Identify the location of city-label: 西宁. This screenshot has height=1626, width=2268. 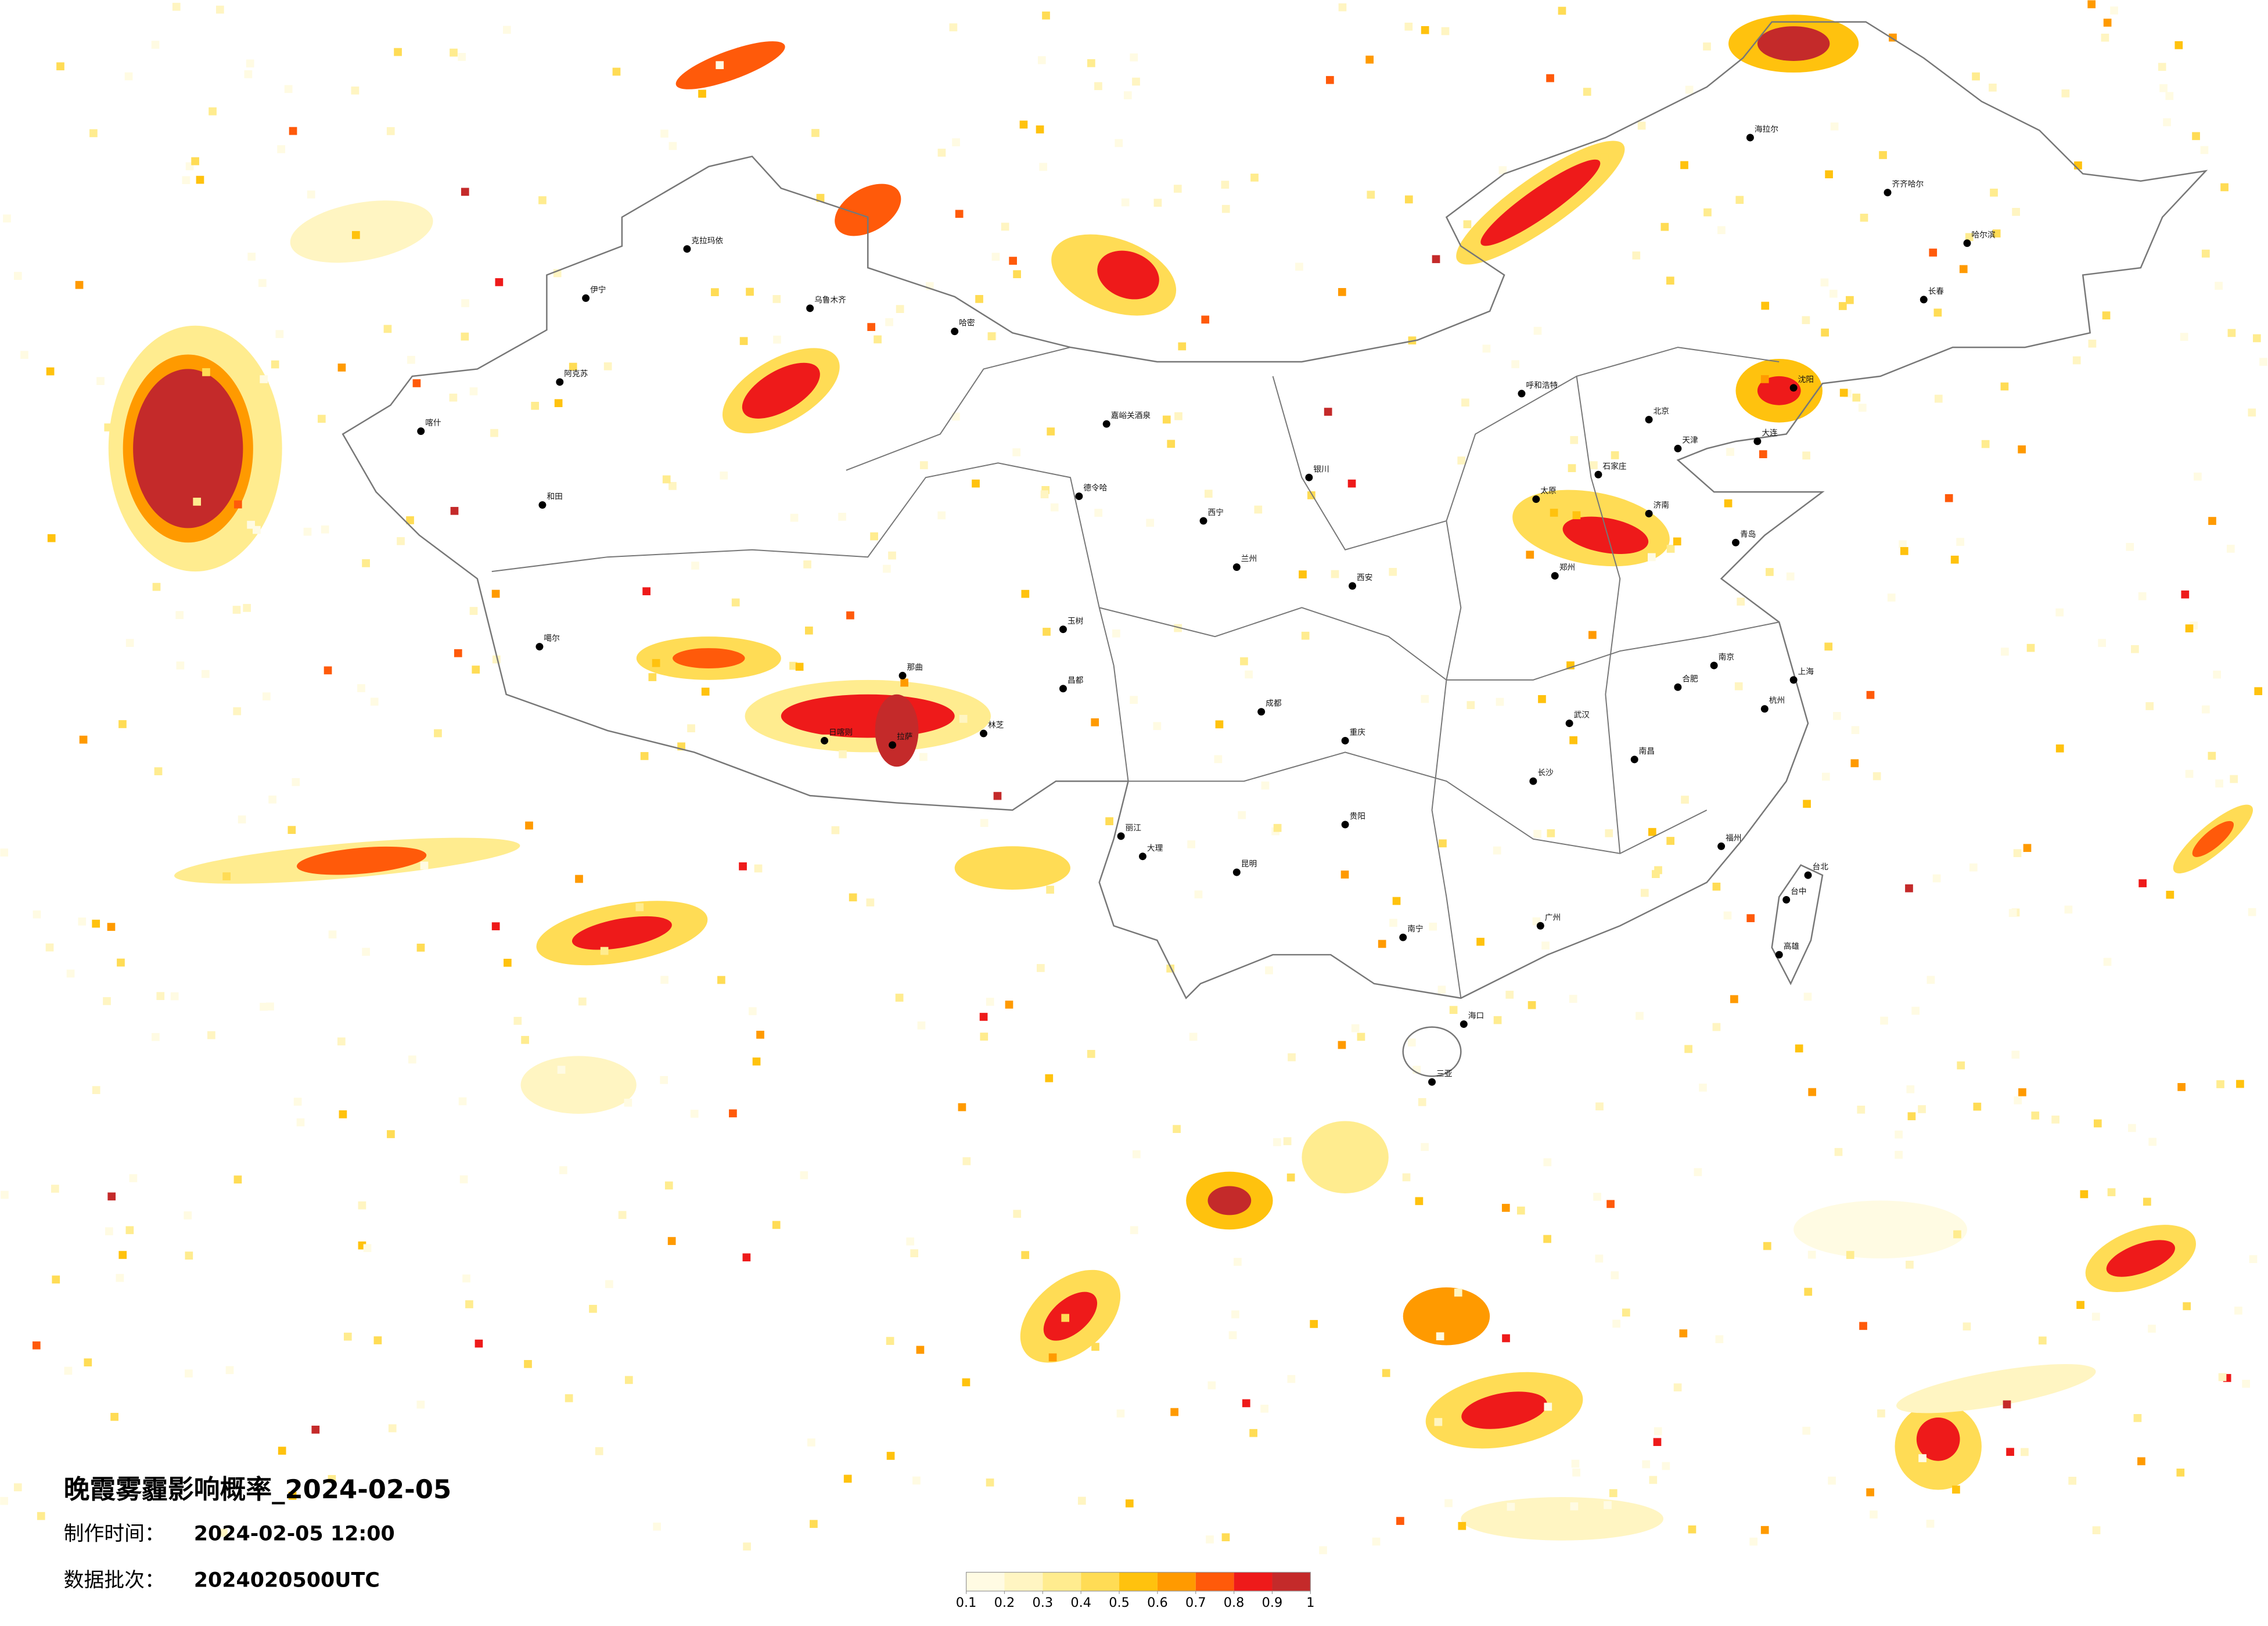
(1216, 512).